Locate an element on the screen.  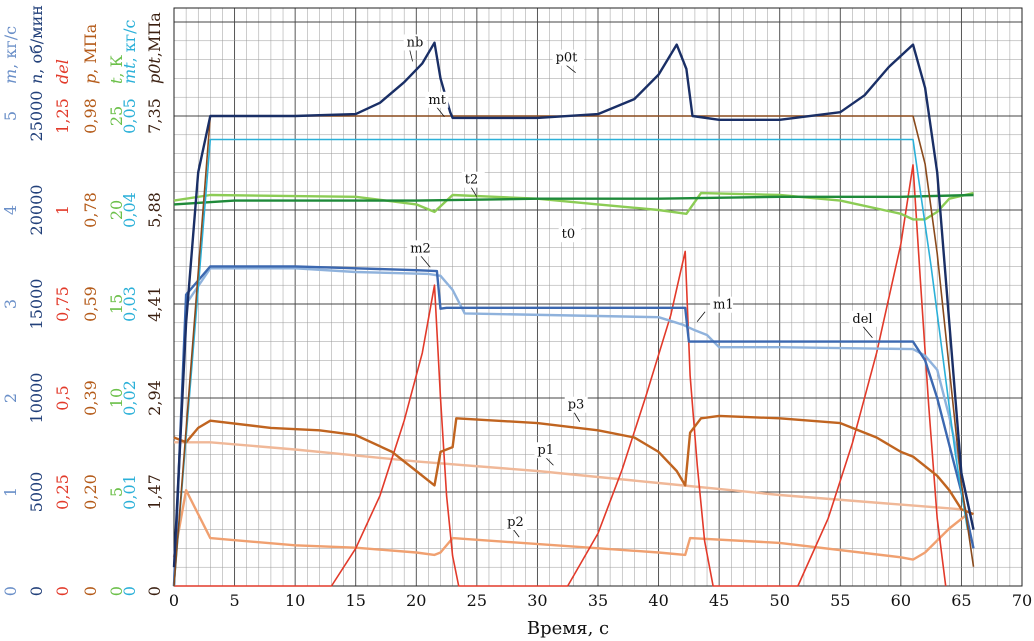
x-tick-label: 65 is located at coordinates (961, 600).